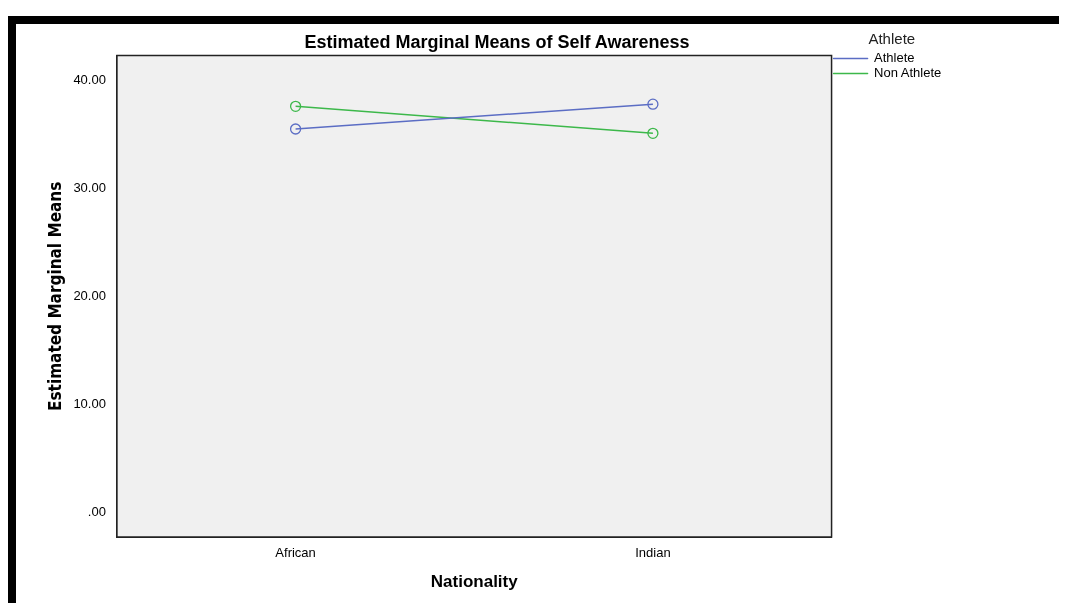 This screenshot has width=1067, height=611. I want to click on legend-title: Athlete, so click(892, 38).